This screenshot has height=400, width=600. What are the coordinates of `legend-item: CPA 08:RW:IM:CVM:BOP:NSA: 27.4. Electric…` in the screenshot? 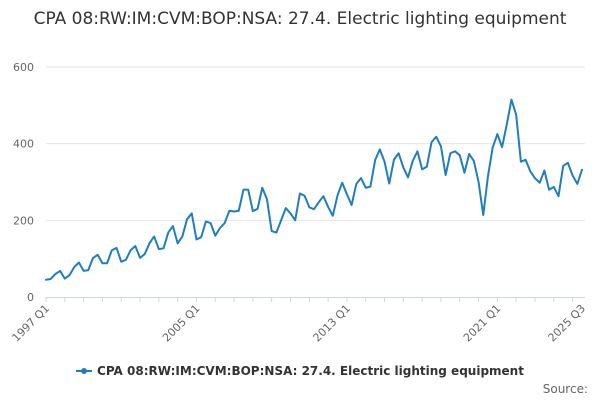 It's located at (300, 371).